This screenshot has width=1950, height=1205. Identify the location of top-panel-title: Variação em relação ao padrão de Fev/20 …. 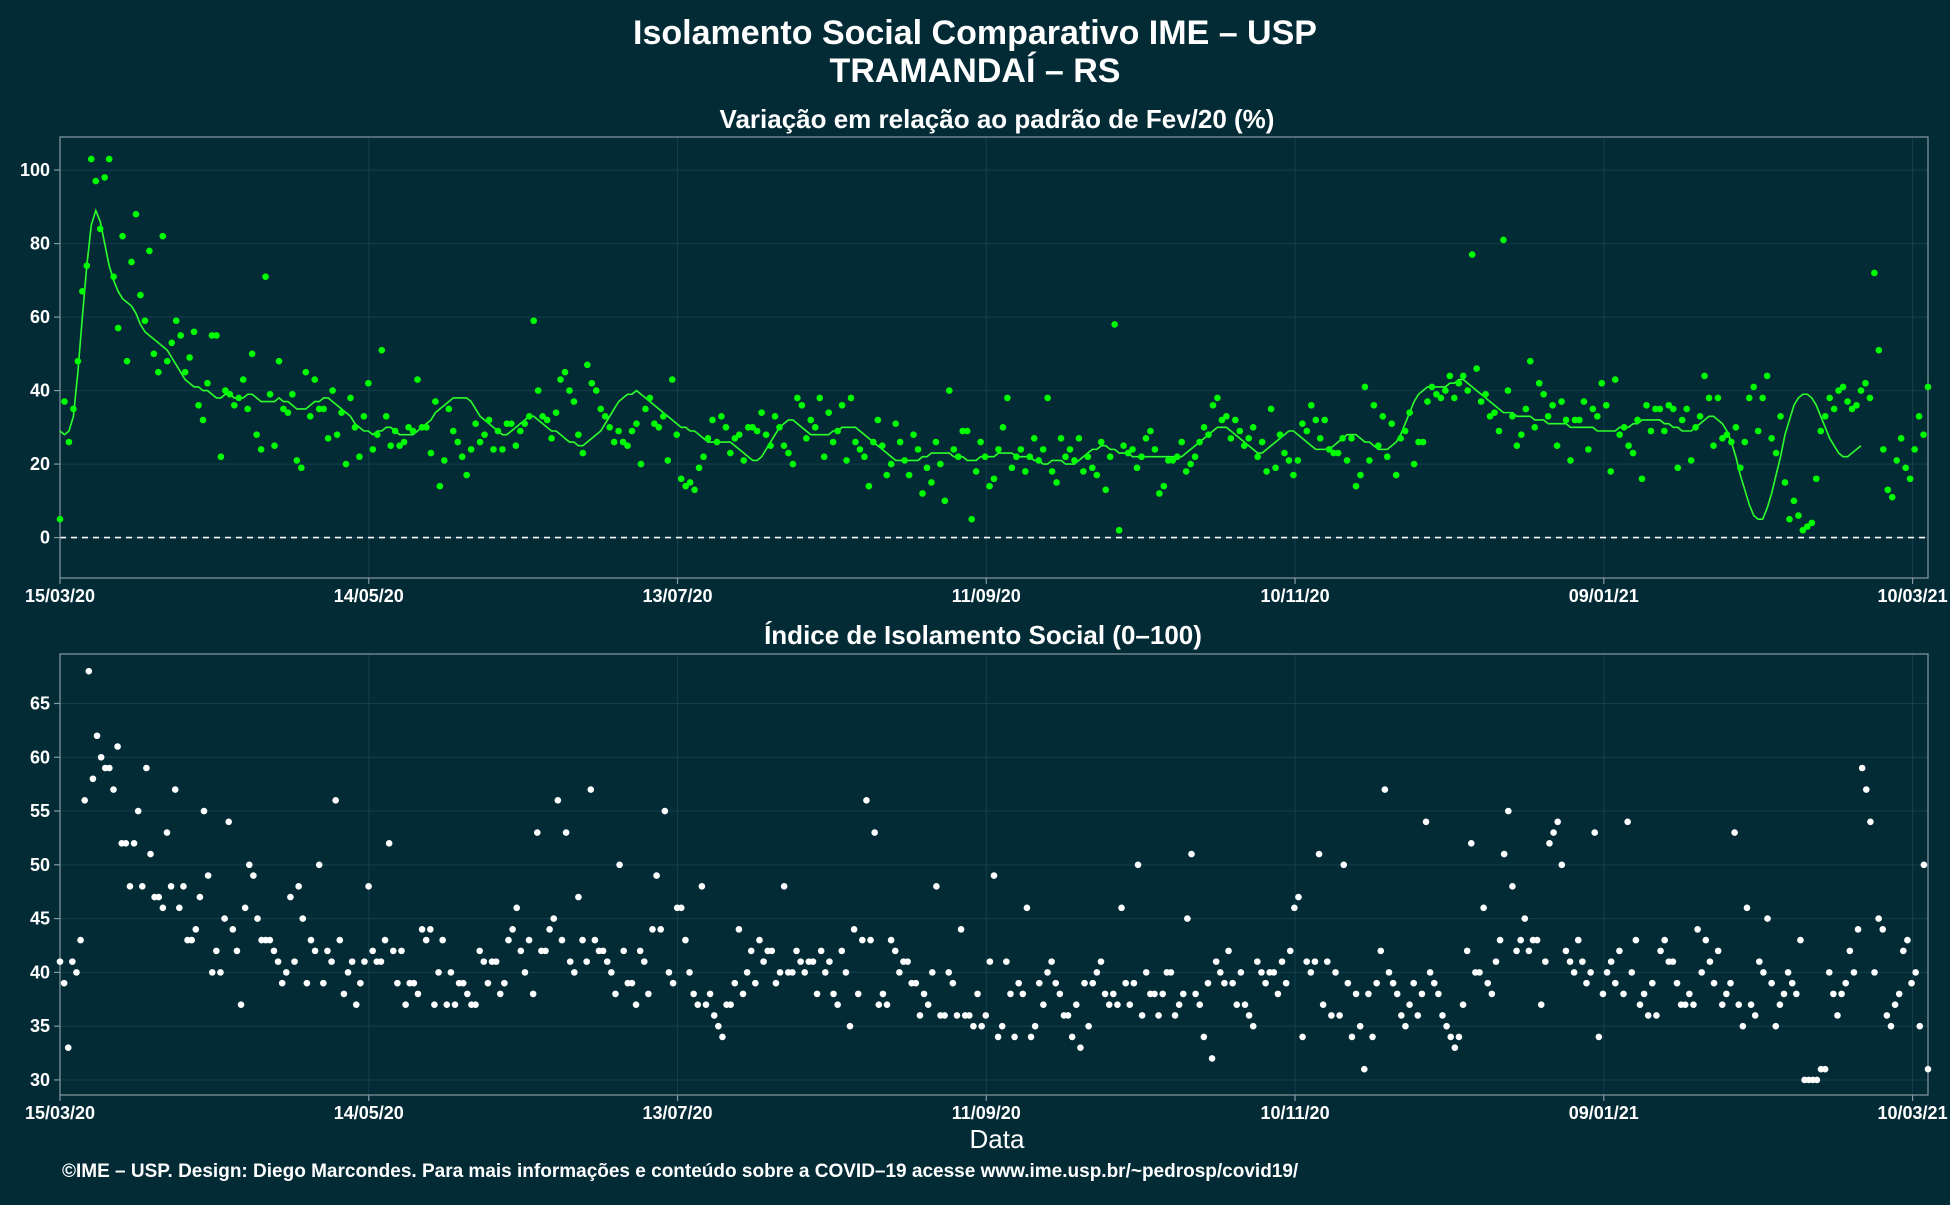
(997, 119).